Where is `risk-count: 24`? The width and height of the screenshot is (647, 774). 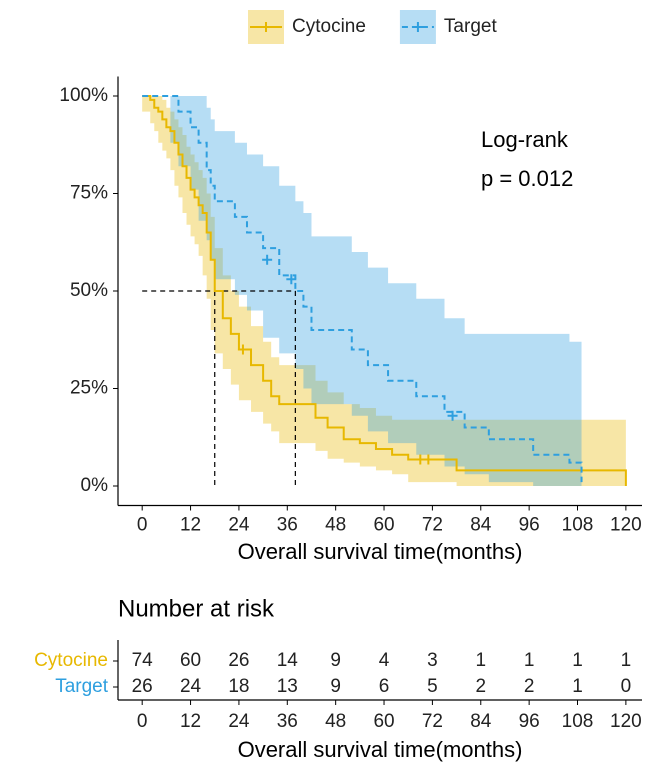 risk-count: 24 is located at coordinates (191, 686).